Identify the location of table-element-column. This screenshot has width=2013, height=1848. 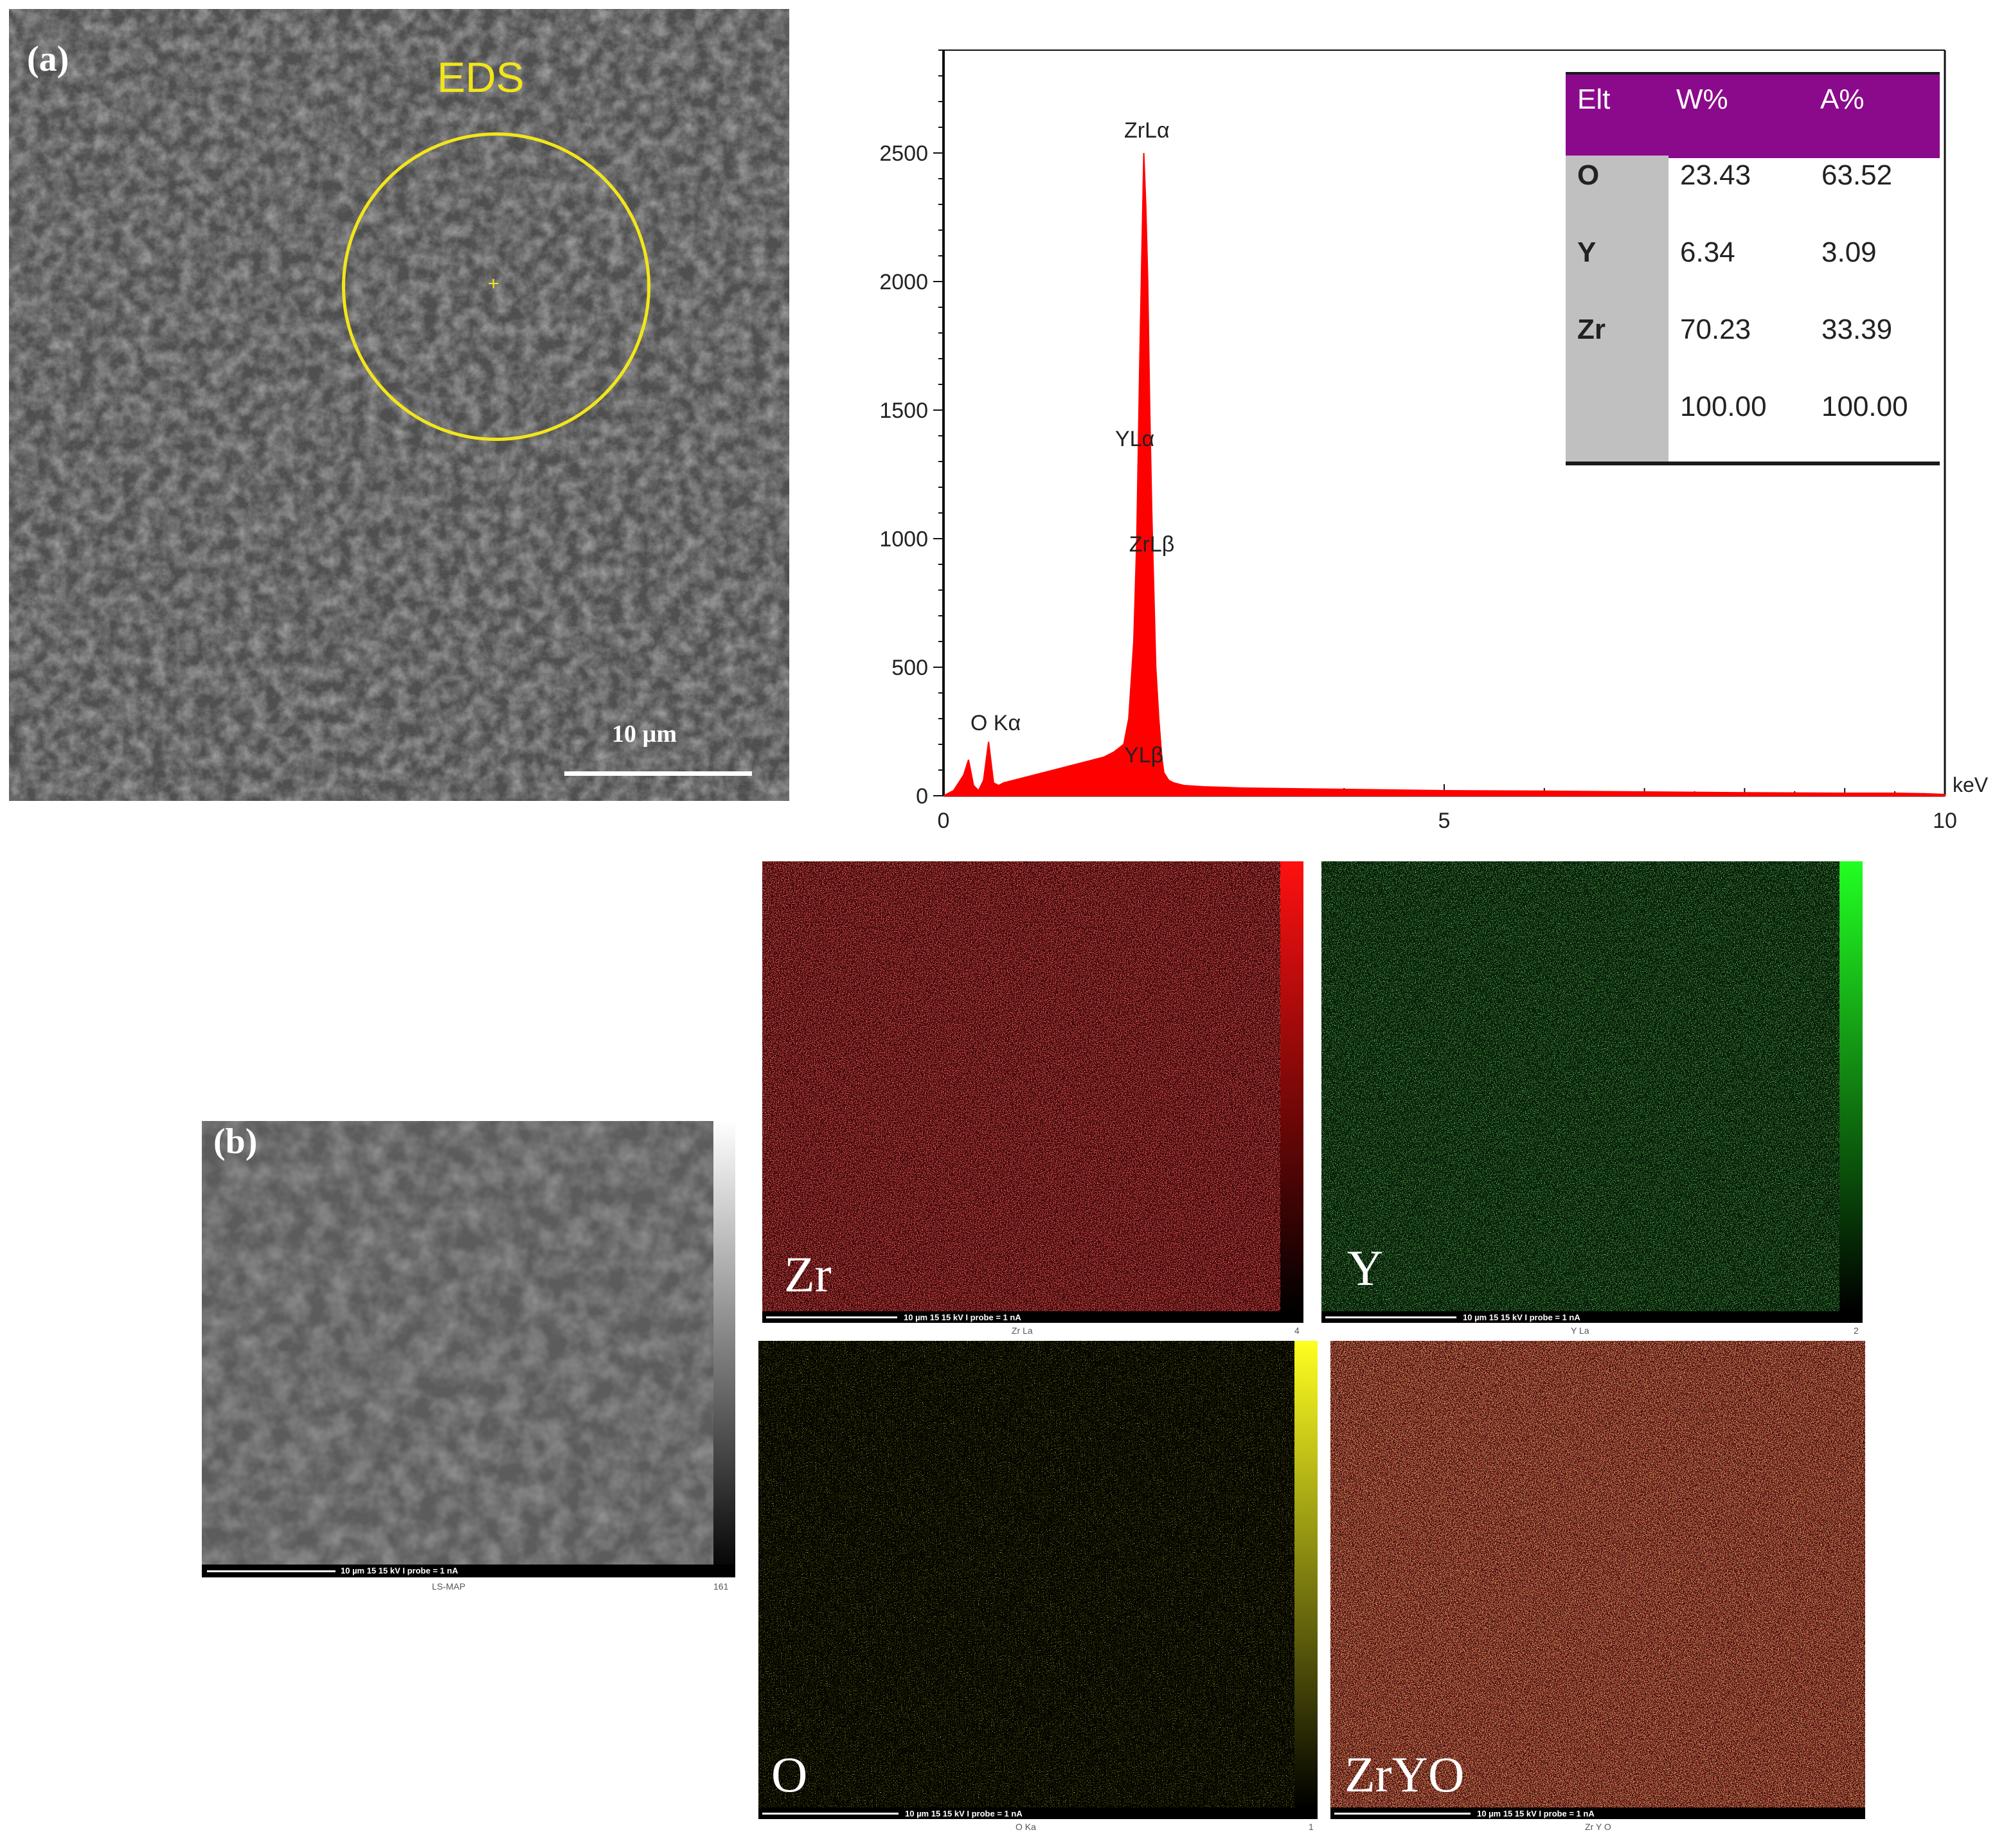
(1617, 309).